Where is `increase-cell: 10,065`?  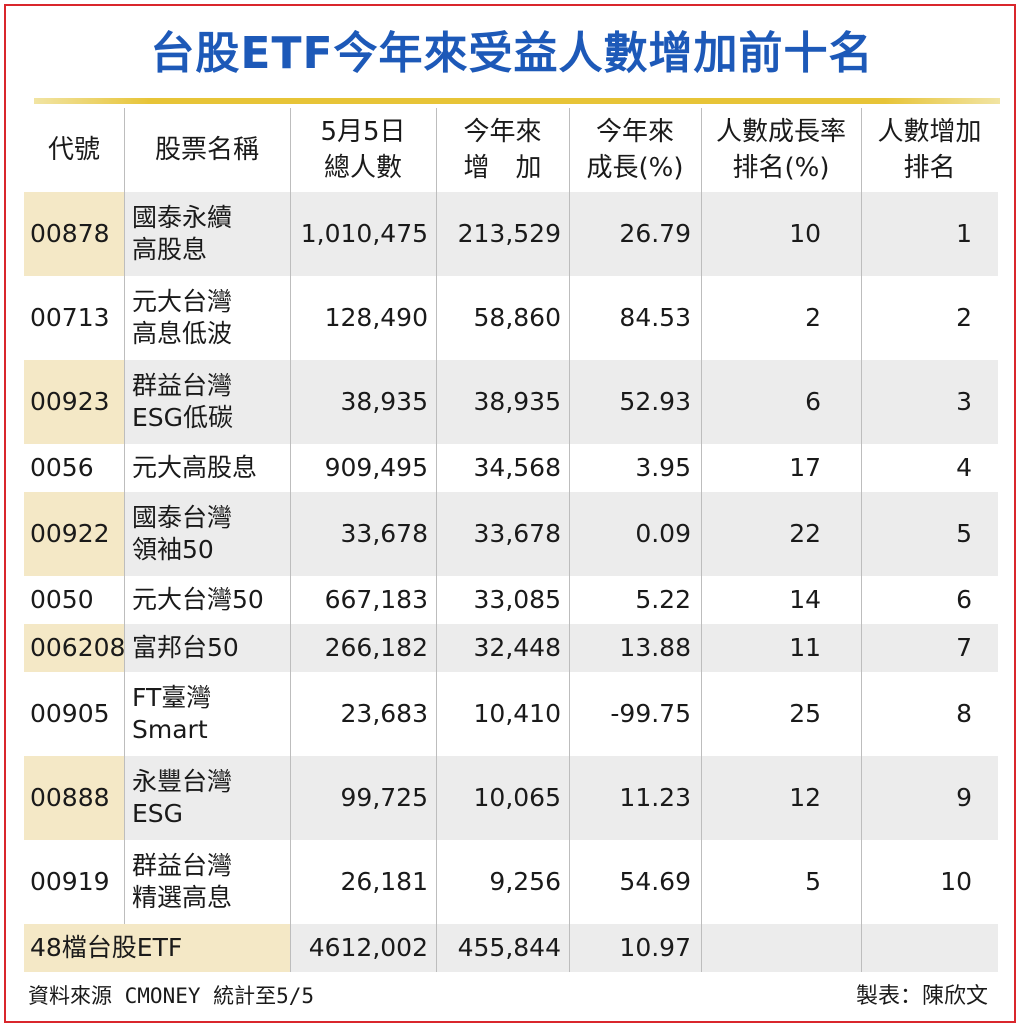 increase-cell: 10,065 is located at coordinates (517, 797).